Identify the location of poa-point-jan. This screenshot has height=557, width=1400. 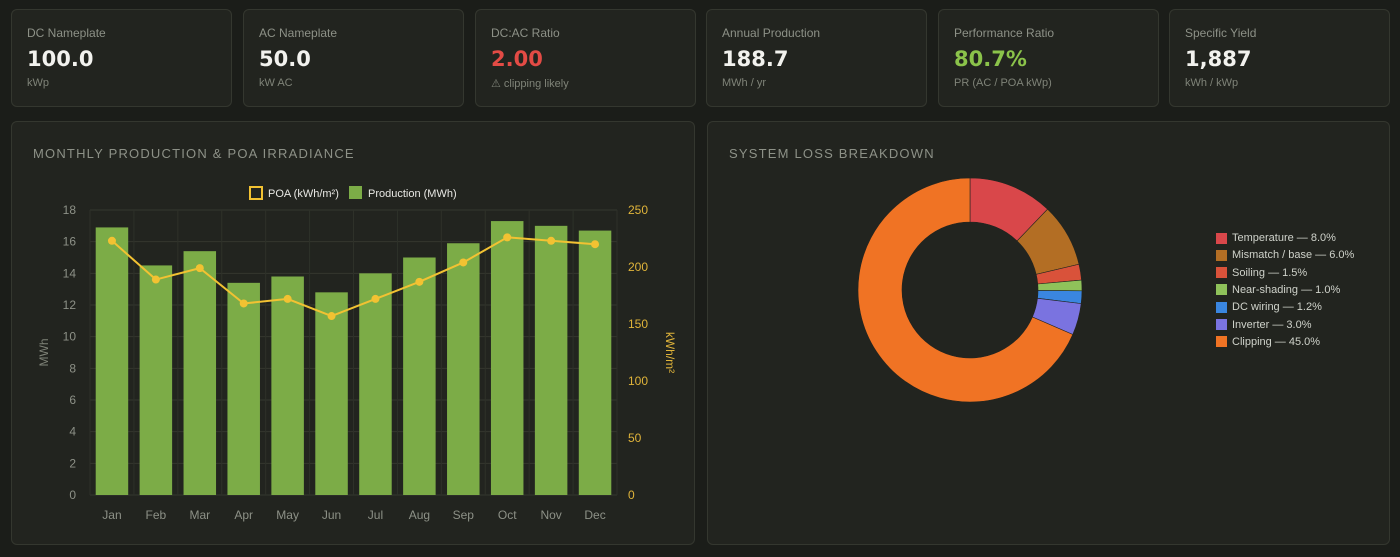
(111, 240).